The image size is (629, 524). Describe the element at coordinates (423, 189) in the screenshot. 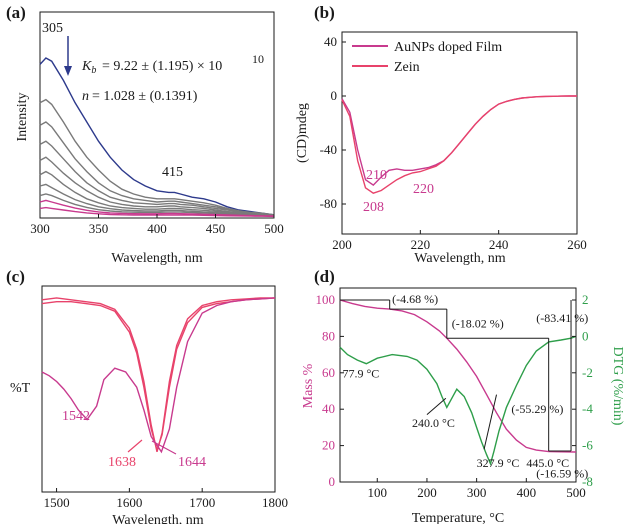

I see `panel-b-peak-220: 220` at that location.